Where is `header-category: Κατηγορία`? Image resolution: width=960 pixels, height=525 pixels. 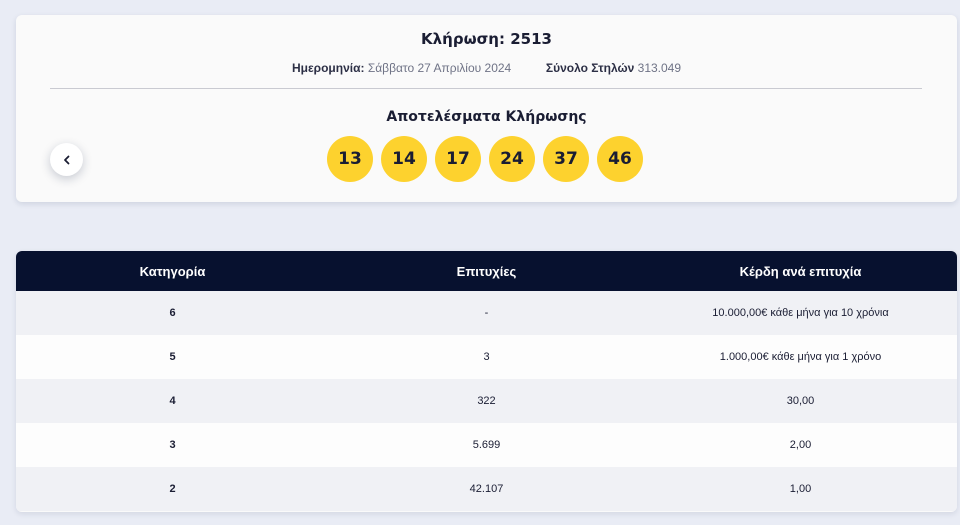 header-category: Κατηγορία is located at coordinates (172, 271).